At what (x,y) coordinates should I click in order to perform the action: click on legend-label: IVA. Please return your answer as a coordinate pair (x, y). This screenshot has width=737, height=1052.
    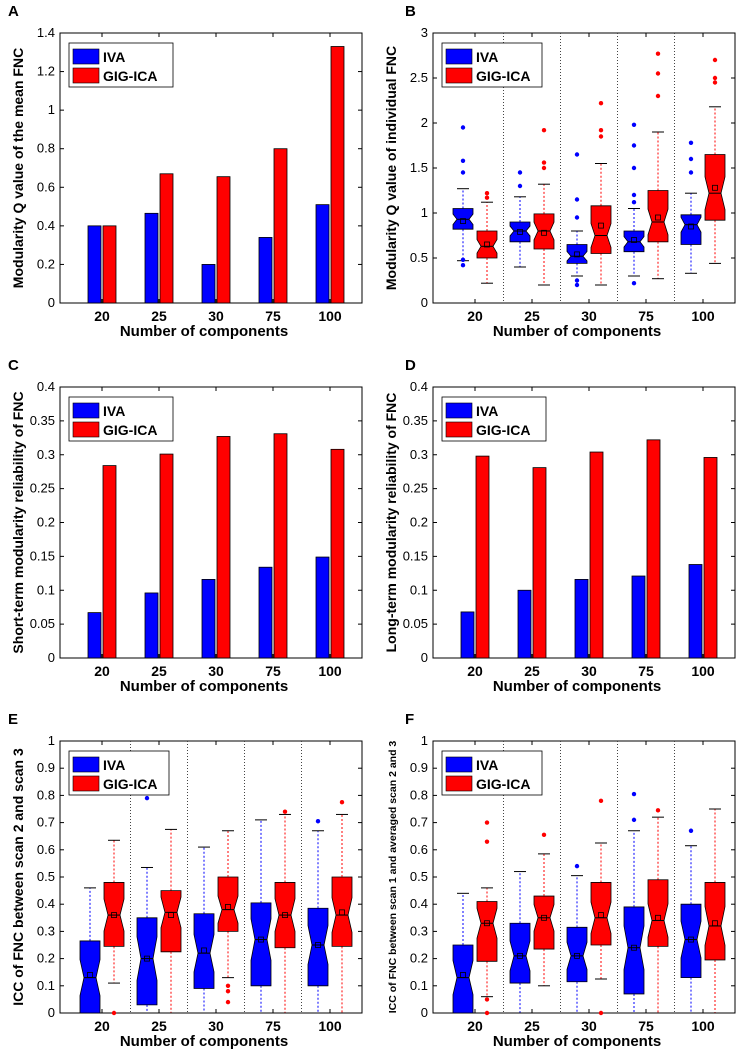
    Looking at the image, I should click on (114, 765).